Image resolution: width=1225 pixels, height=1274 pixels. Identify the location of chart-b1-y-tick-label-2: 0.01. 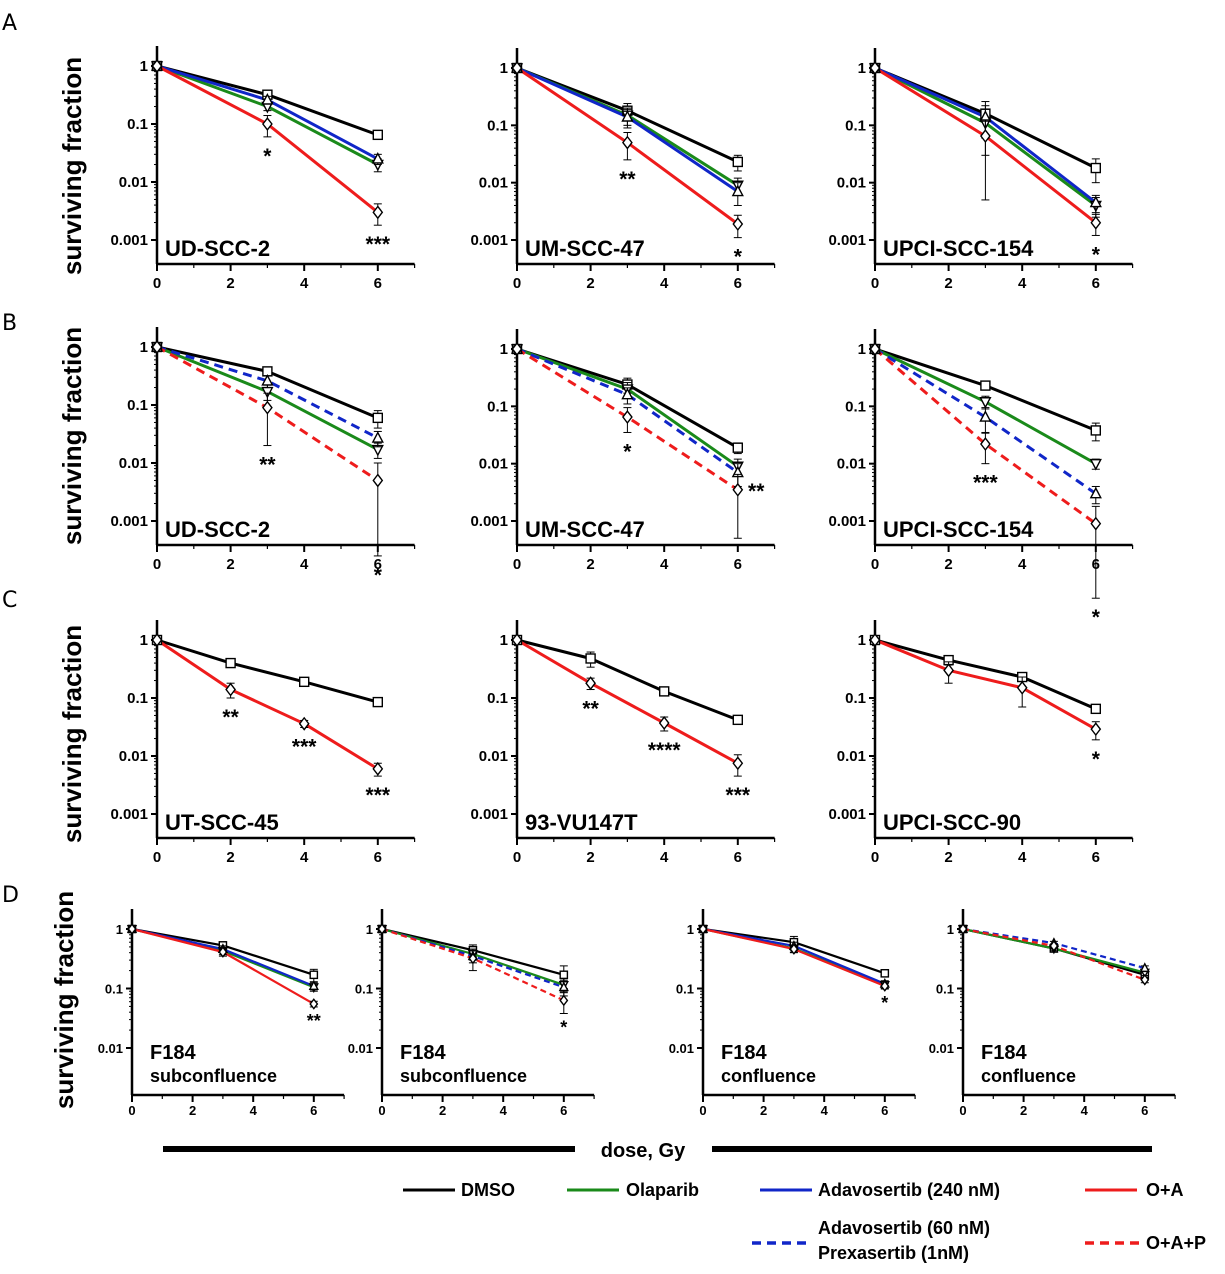
(133, 463).